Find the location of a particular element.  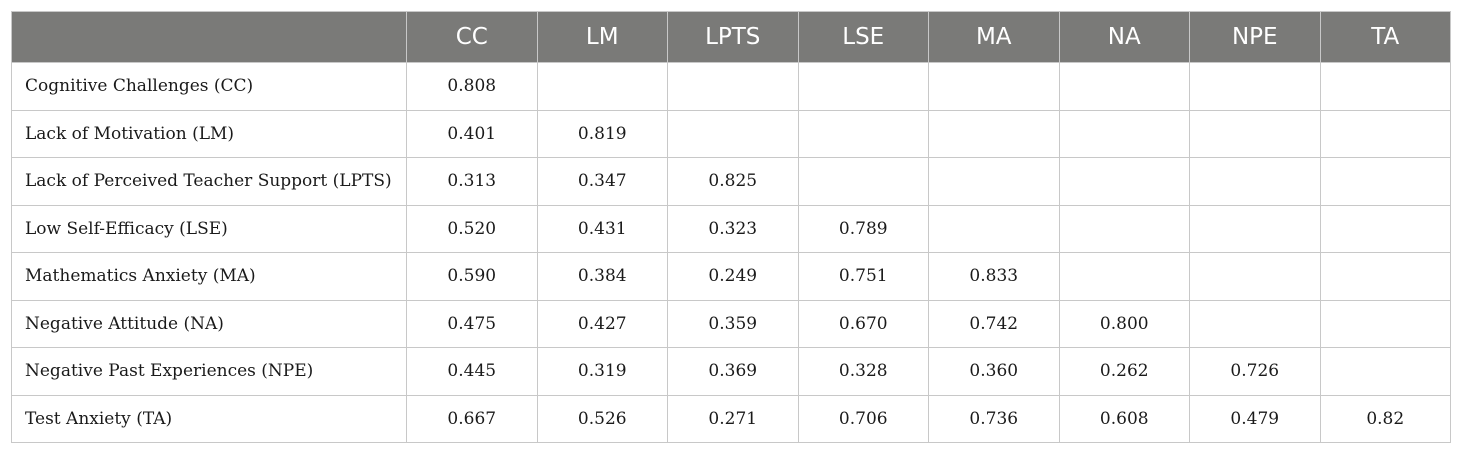

table-cell: 0.833 is located at coordinates (994, 276).